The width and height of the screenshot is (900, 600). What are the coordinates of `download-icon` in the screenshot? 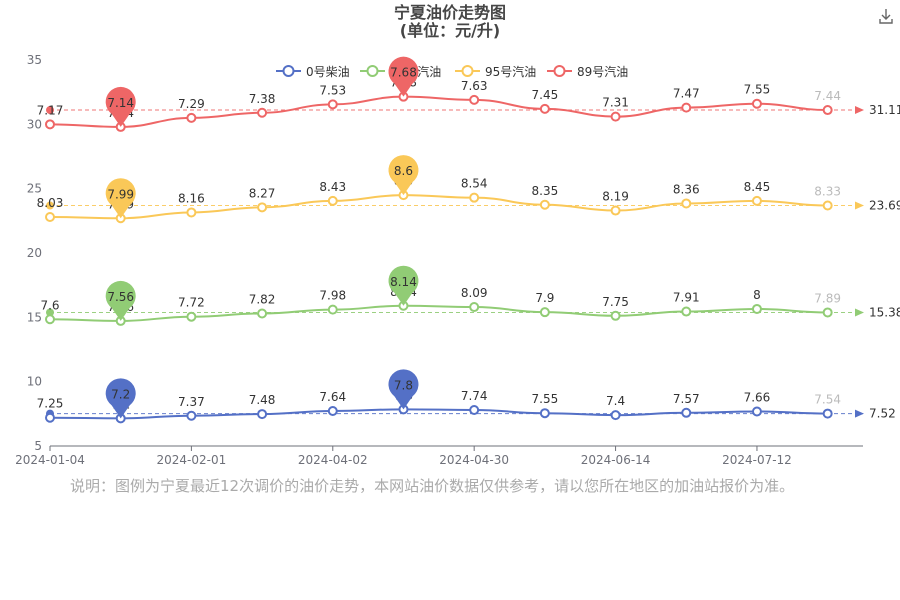 It's located at (886, 16).